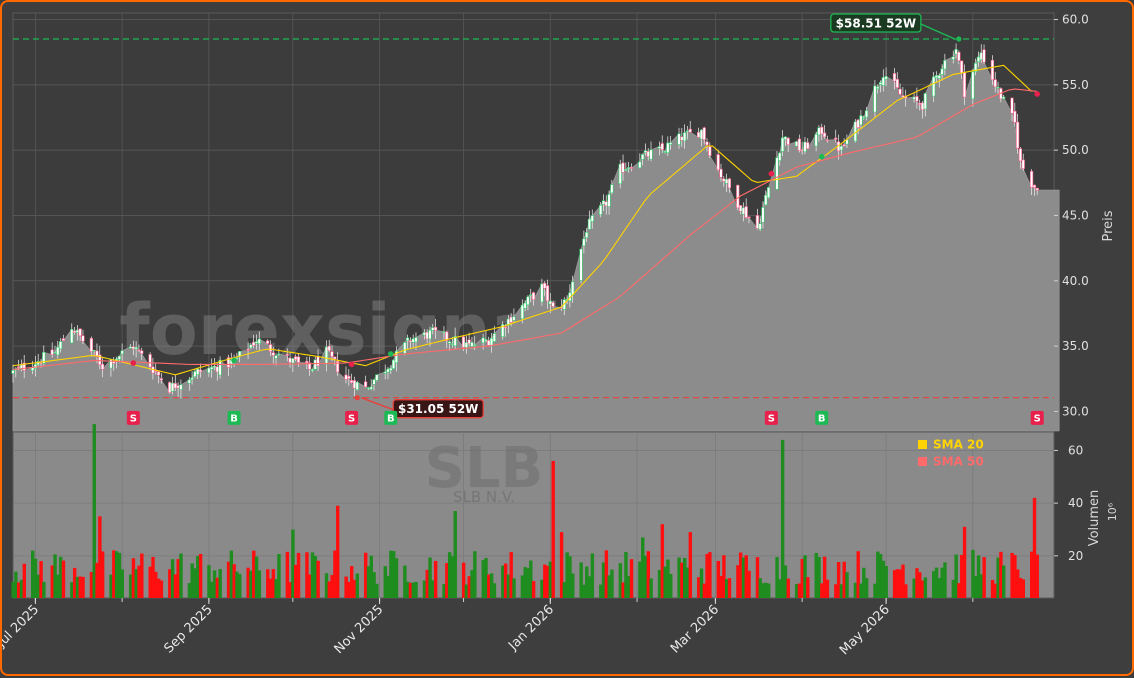  I want to click on signal-label: S, so click(1037, 418).